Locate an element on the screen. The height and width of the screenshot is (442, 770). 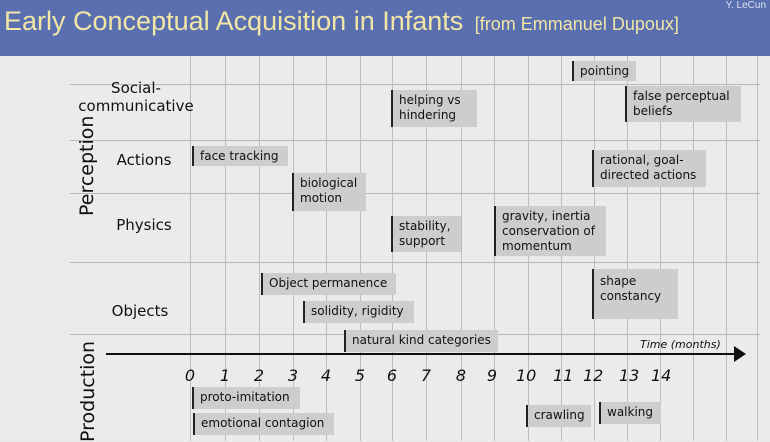
milestone-proto-imitation: proto-imitation is located at coordinates (246, 398).